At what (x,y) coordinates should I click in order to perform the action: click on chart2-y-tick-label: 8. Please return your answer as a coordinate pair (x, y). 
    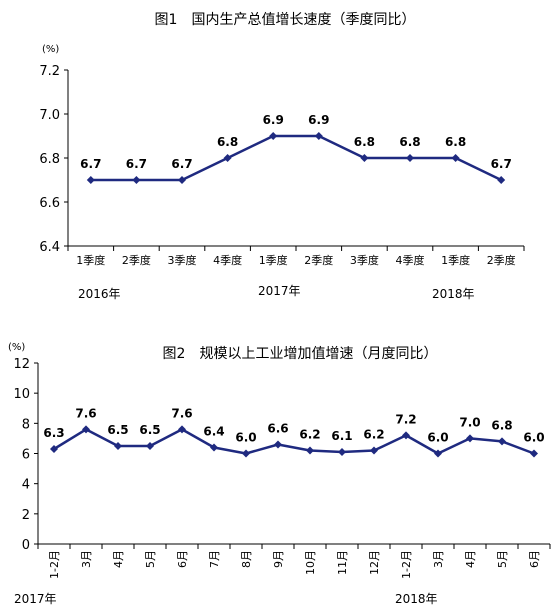
    Looking at the image, I should click on (26, 424).